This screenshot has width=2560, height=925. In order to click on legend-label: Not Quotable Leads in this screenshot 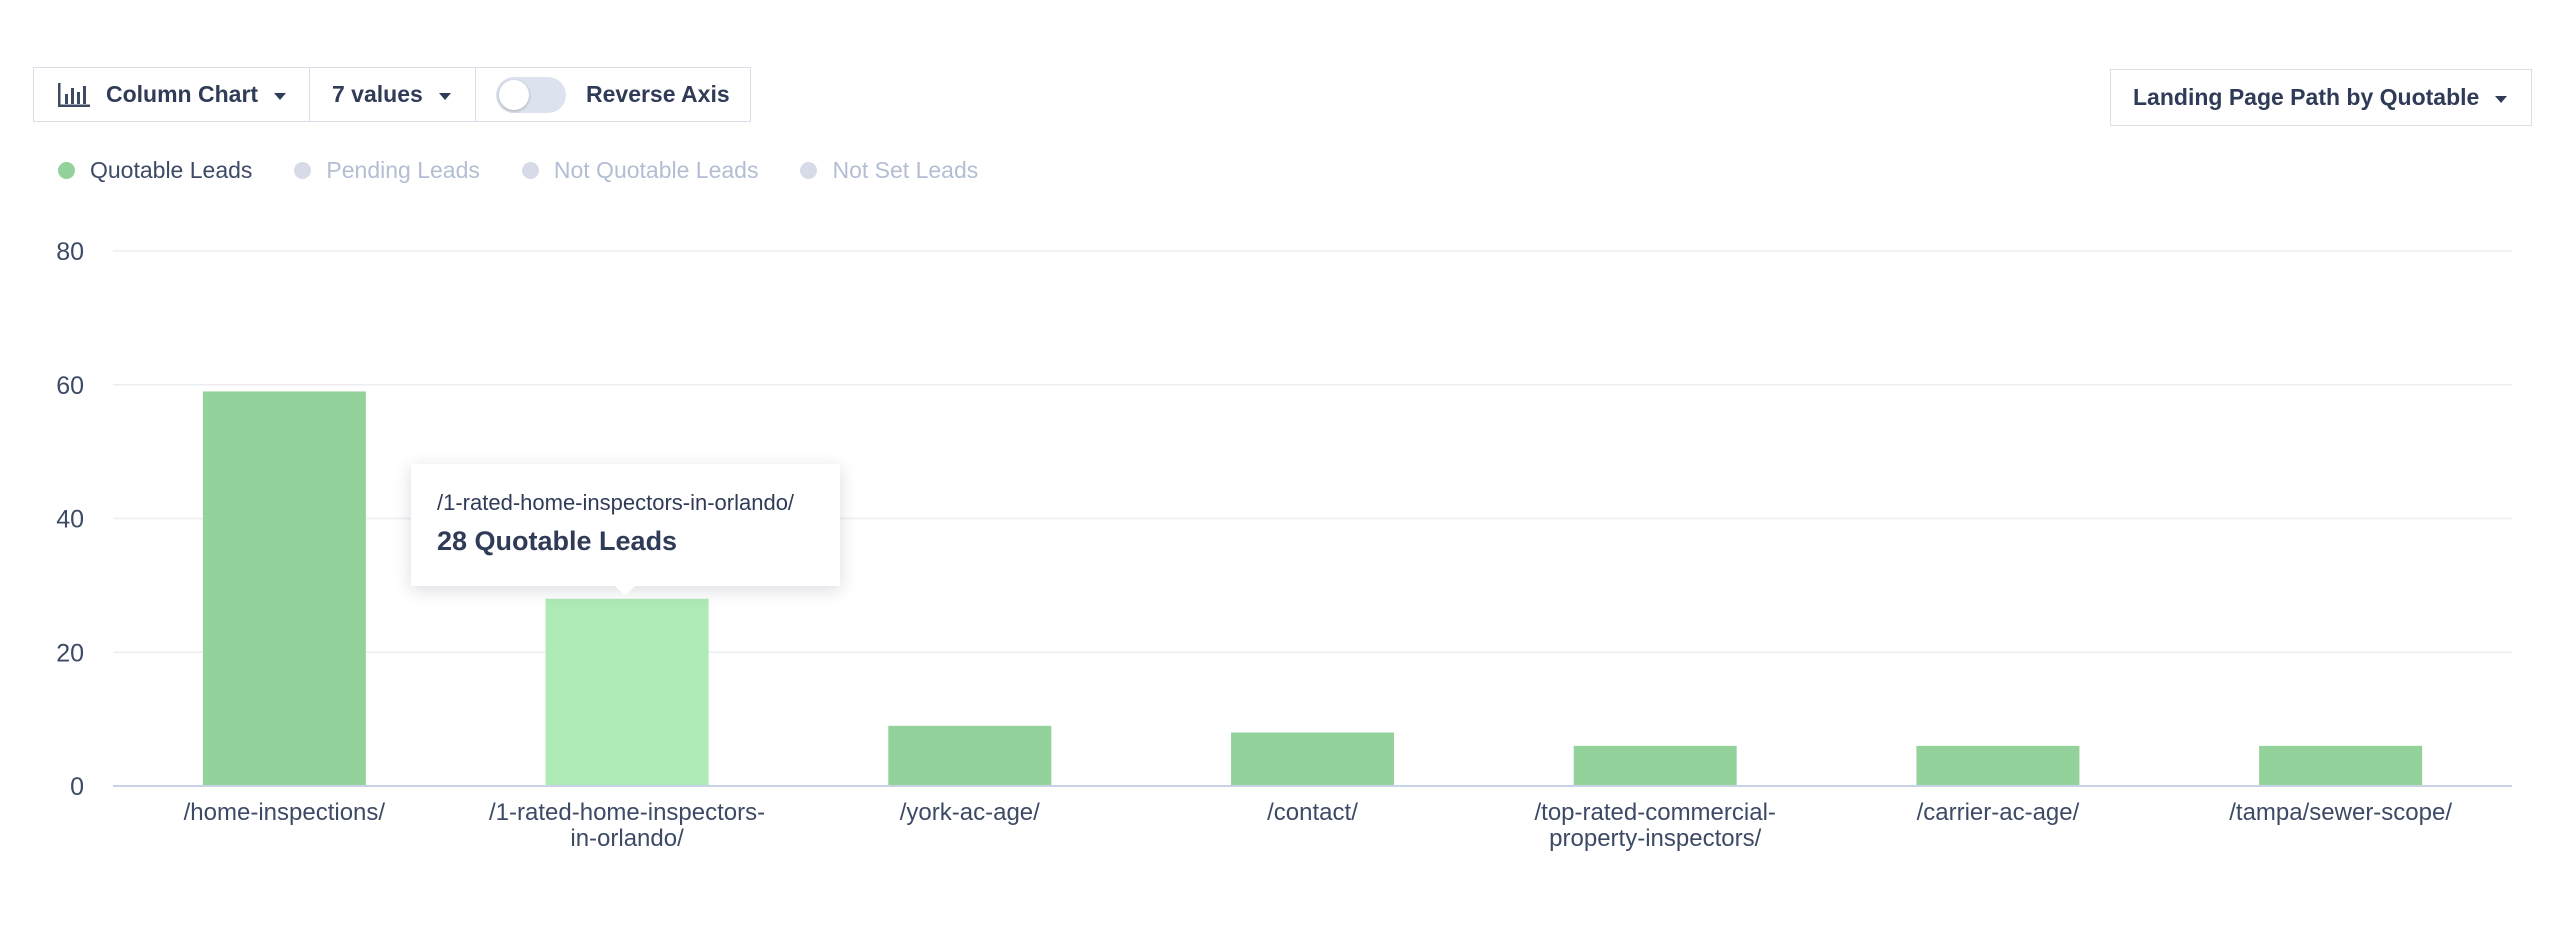, I will do `click(656, 170)`.